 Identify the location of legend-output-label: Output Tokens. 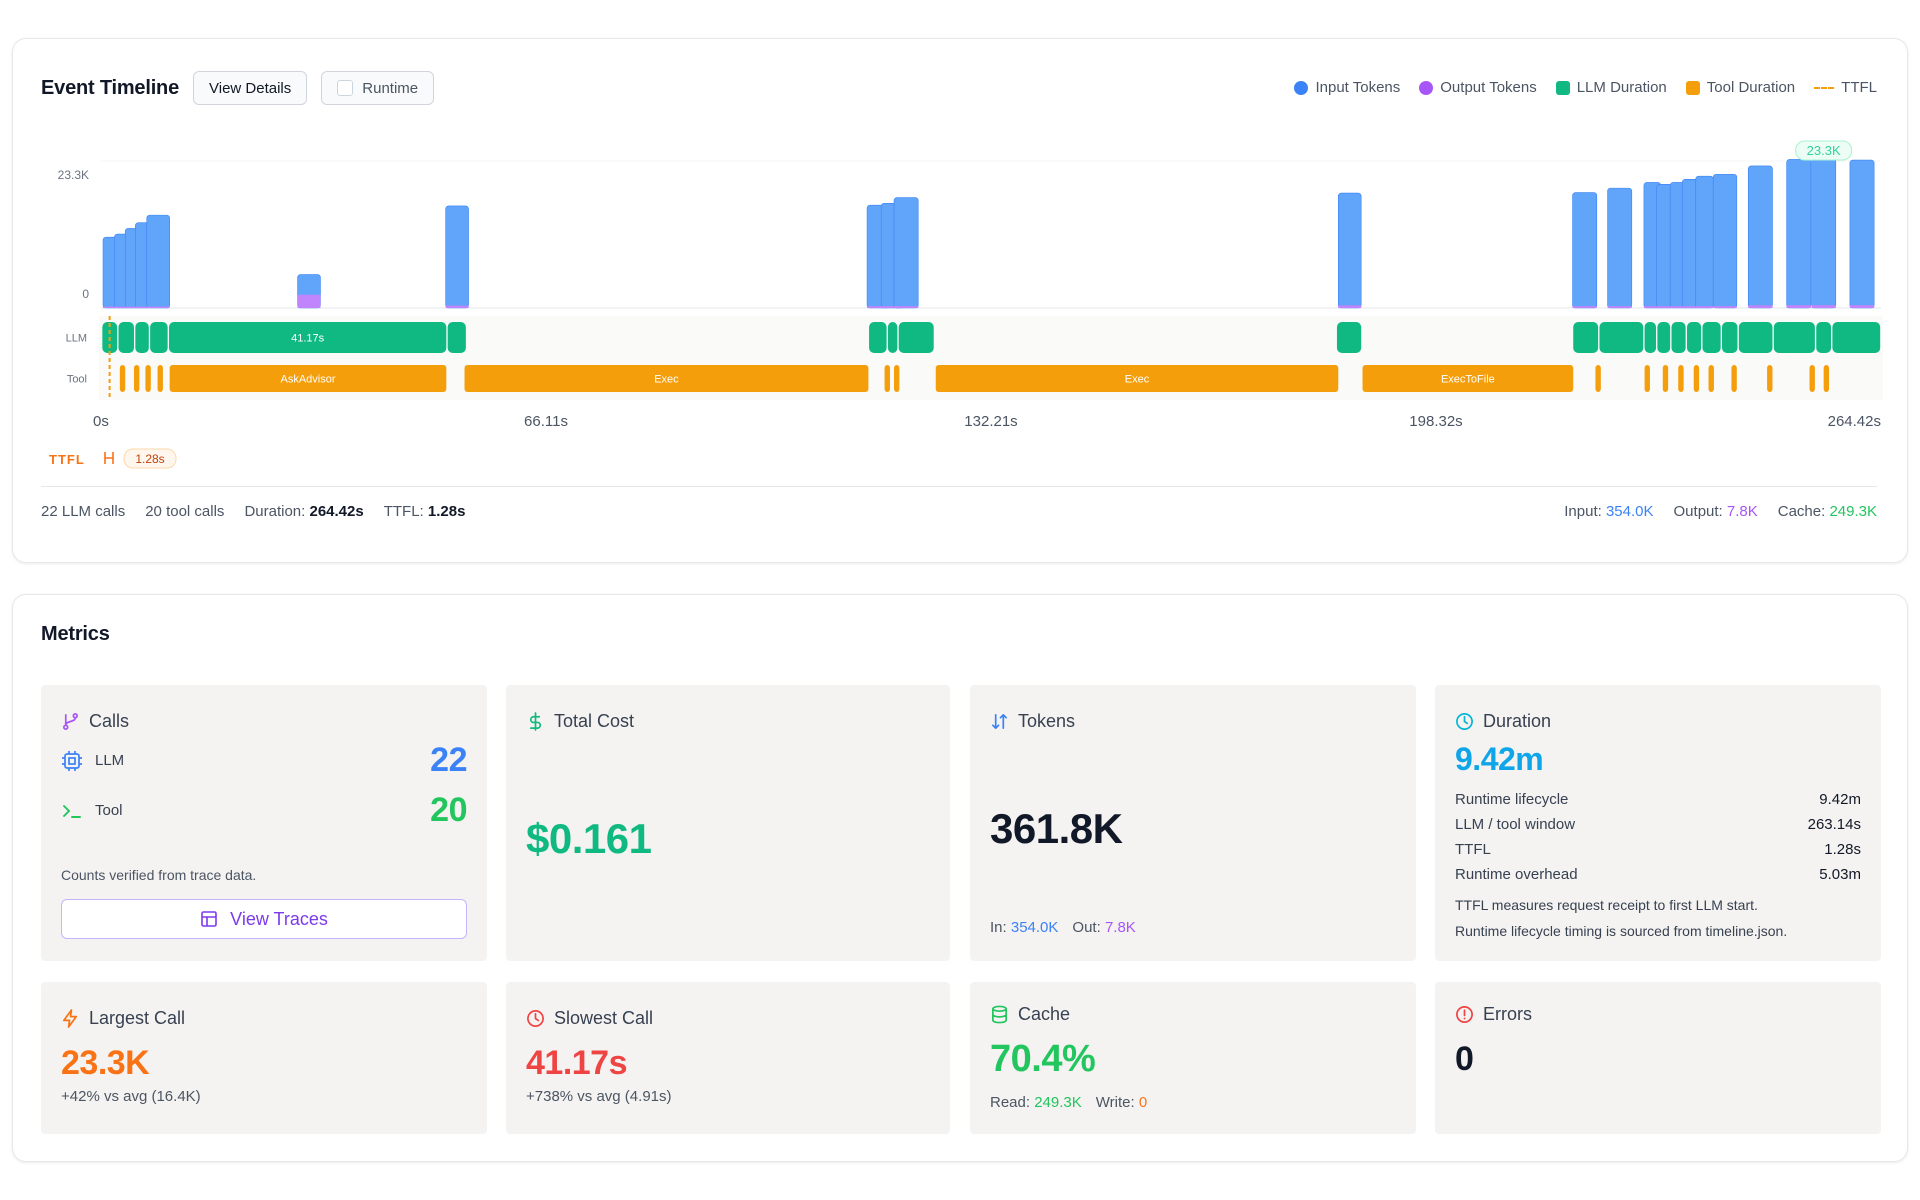
(1488, 87).